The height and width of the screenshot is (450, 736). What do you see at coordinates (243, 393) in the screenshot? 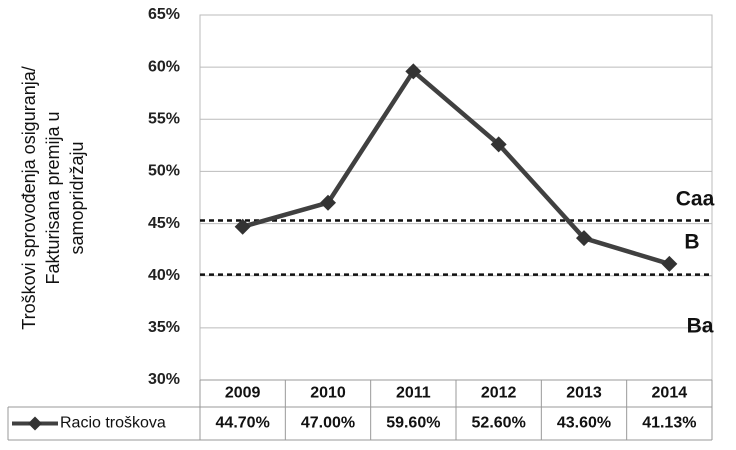
I see `x-tick-label: 2009` at bounding box center [243, 393].